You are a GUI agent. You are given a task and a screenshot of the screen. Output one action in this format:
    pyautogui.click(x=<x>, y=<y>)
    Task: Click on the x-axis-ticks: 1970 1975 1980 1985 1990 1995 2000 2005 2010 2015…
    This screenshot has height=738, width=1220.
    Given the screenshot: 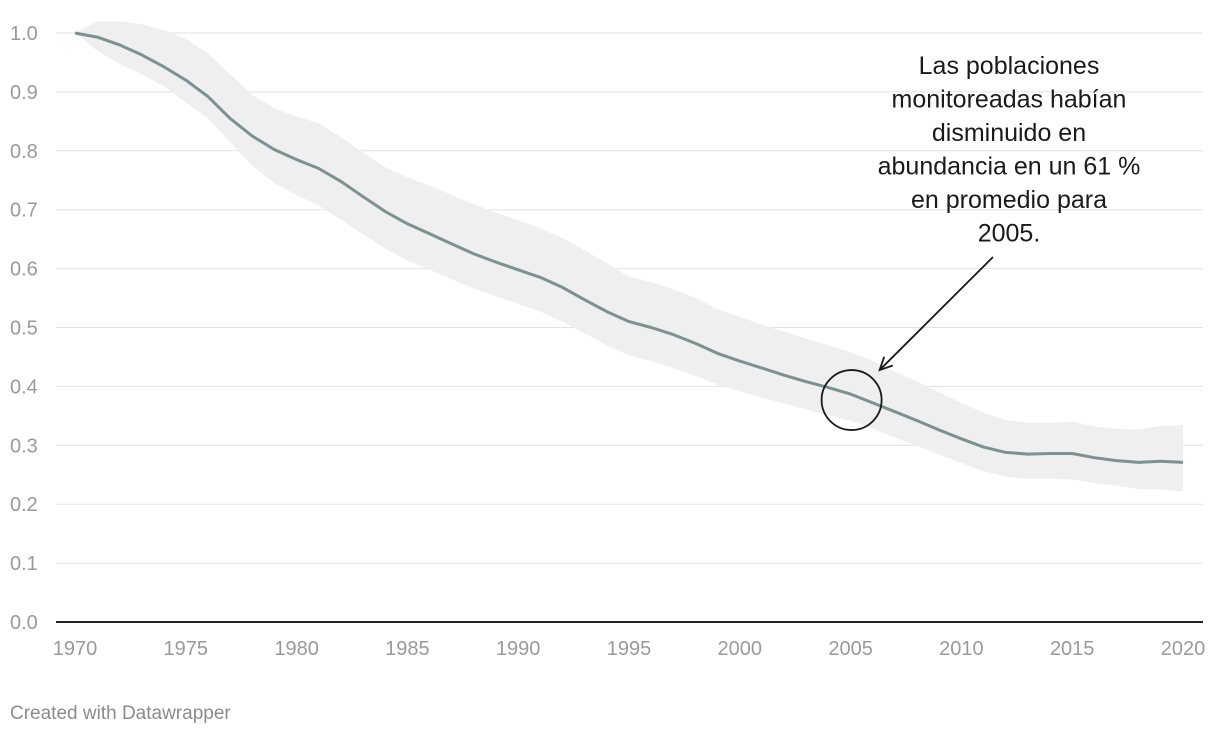 What is the action you would take?
    pyautogui.click(x=629, y=649)
    